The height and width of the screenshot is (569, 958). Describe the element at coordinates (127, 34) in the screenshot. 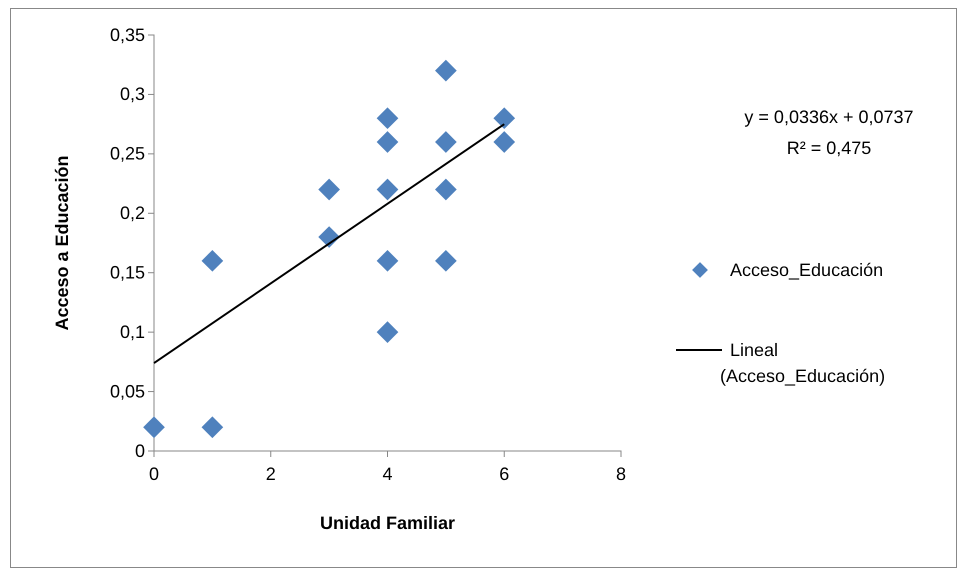

I see `y-tick-label: 0,35` at that location.